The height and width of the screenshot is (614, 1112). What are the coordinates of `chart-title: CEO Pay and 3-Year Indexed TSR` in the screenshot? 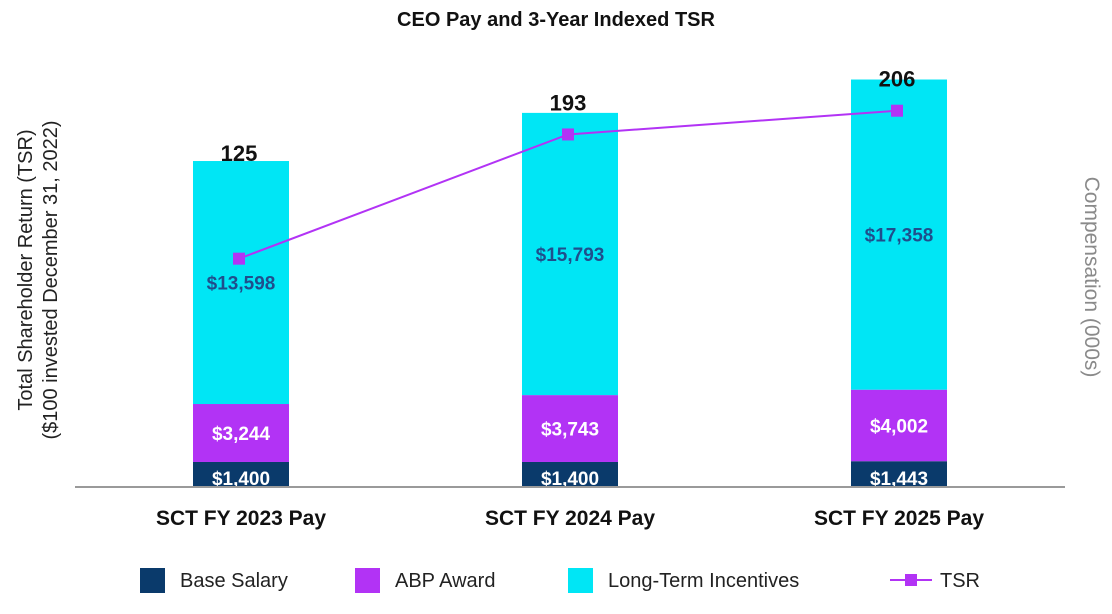 It's located at (556, 20).